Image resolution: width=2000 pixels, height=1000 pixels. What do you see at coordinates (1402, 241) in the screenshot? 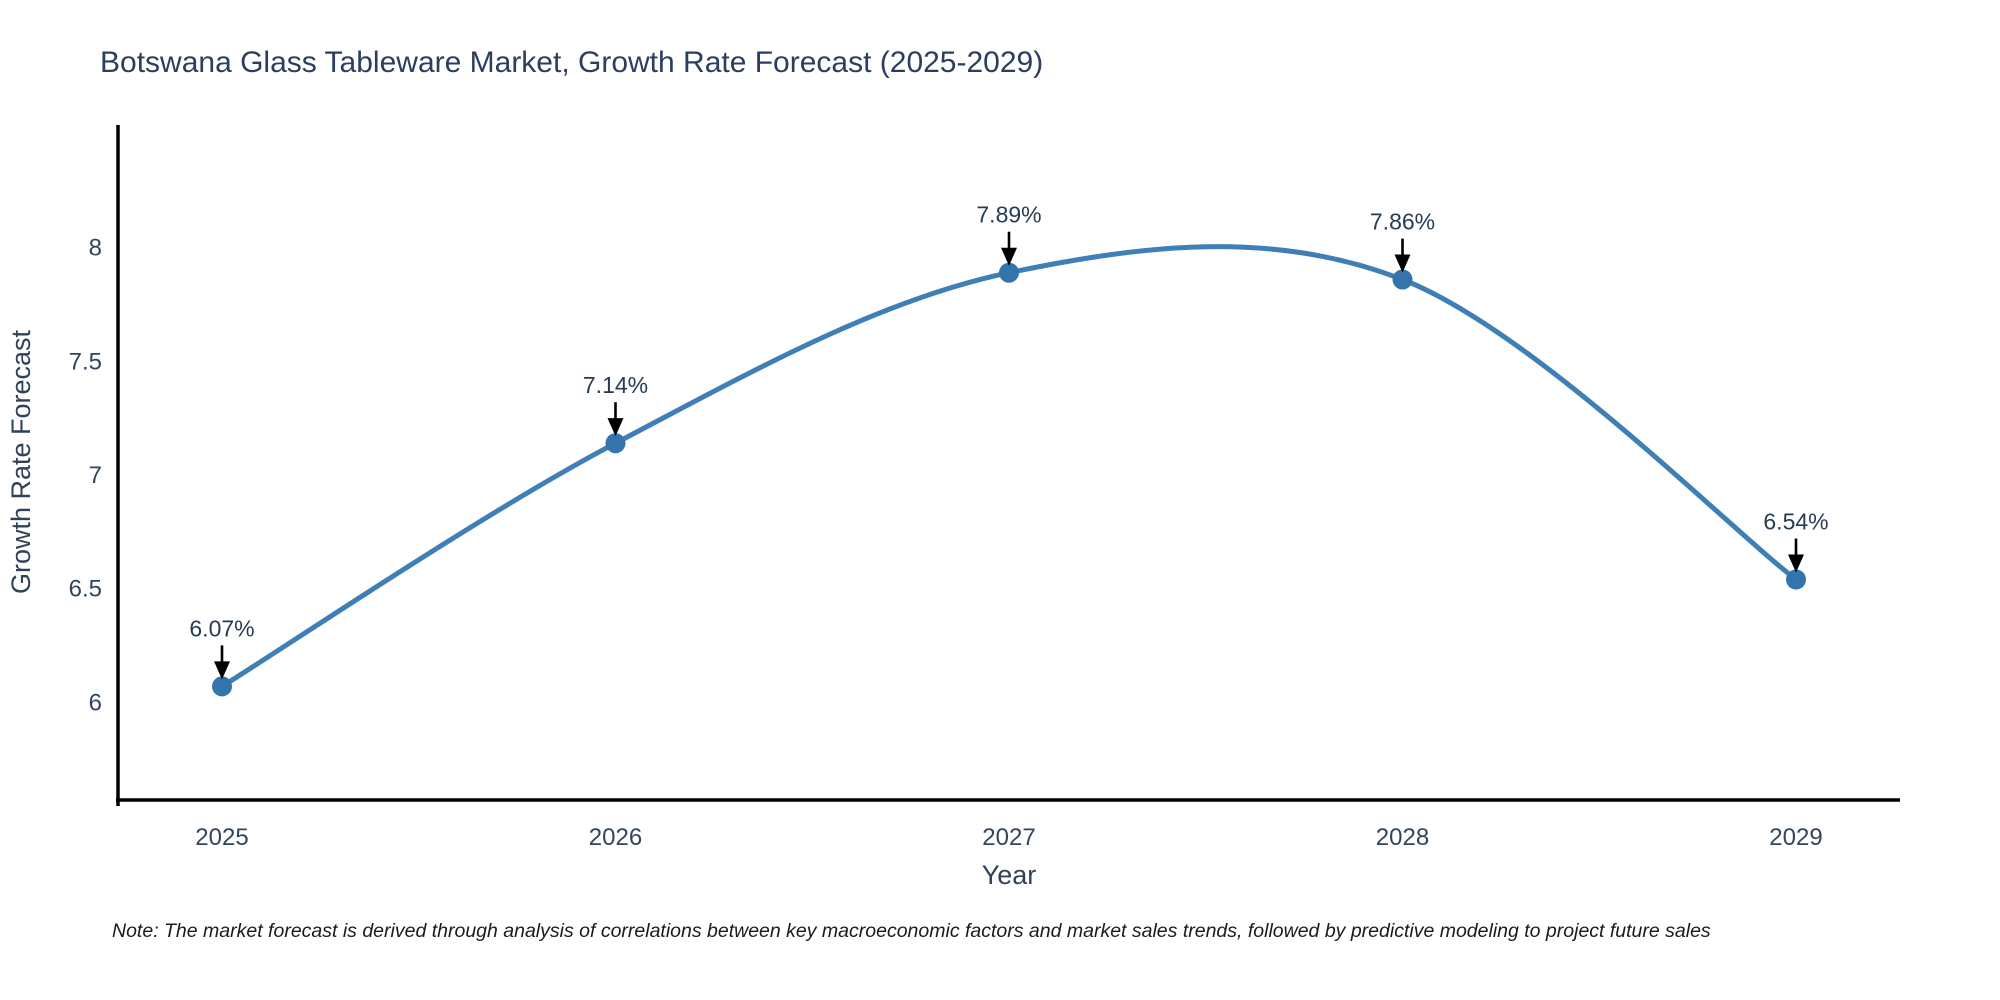
I see `annotation-2028: 7.86%` at bounding box center [1402, 241].